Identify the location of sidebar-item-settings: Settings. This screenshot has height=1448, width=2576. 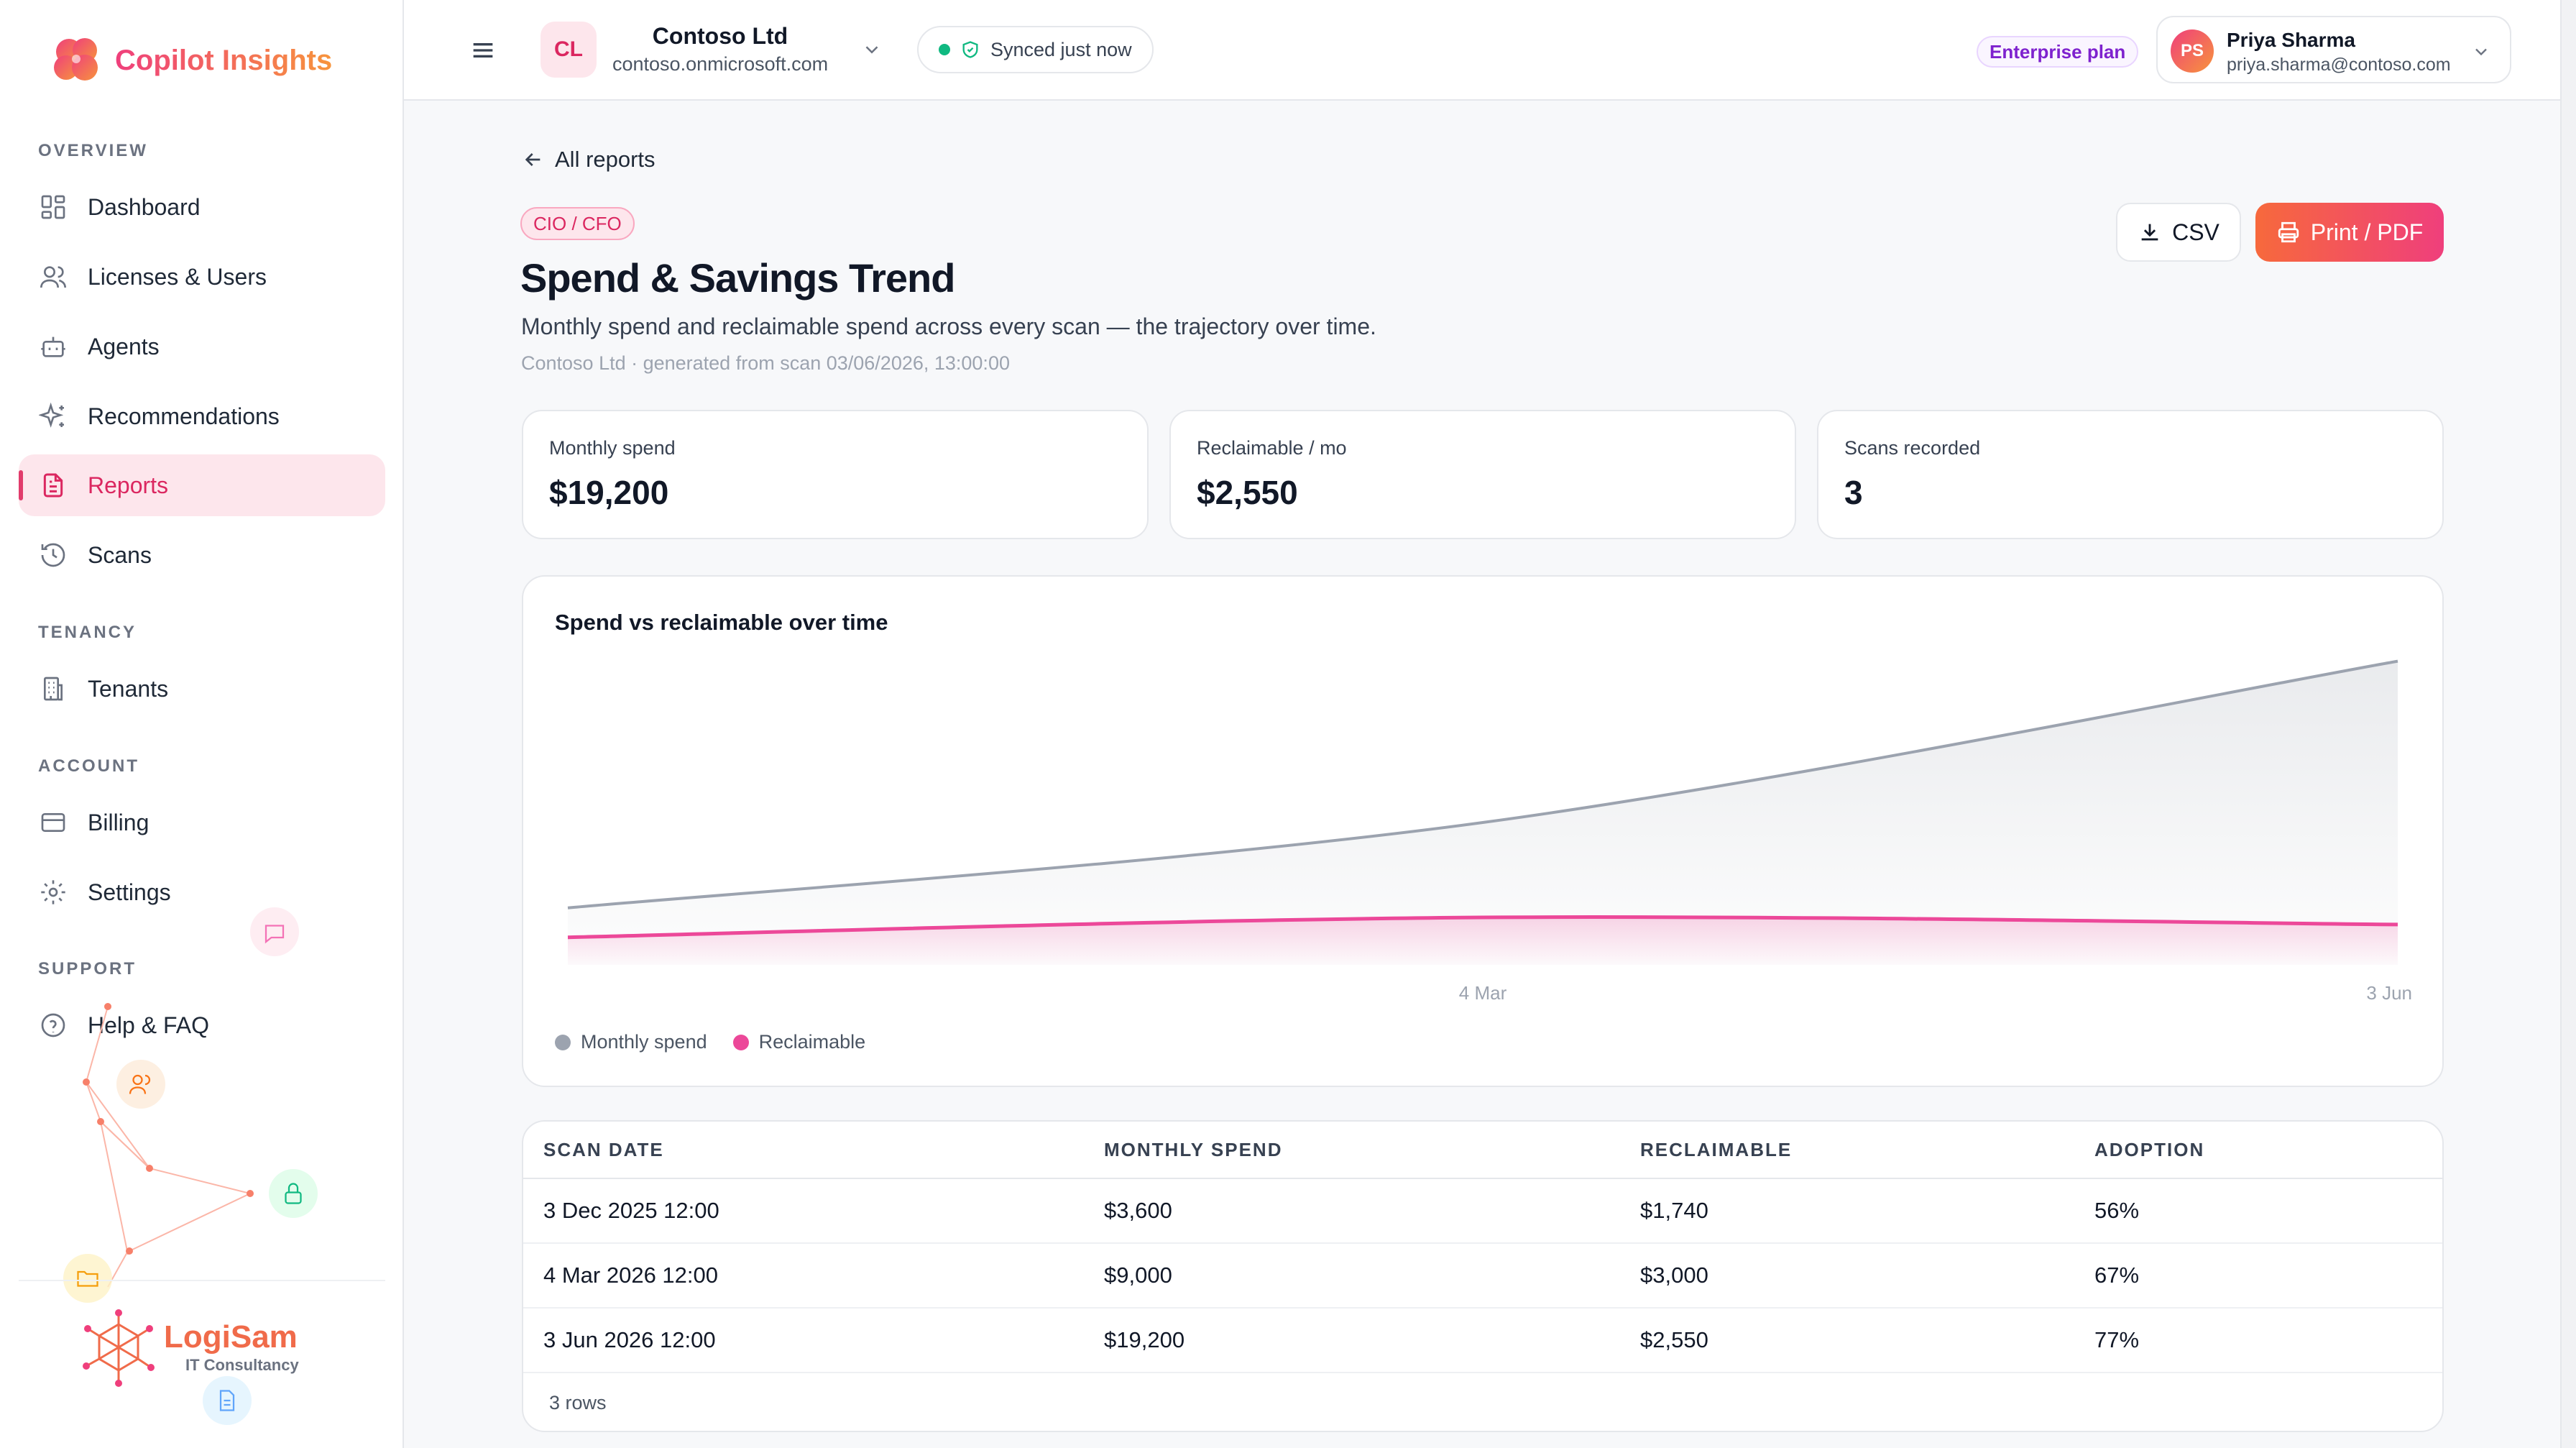
(202, 892).